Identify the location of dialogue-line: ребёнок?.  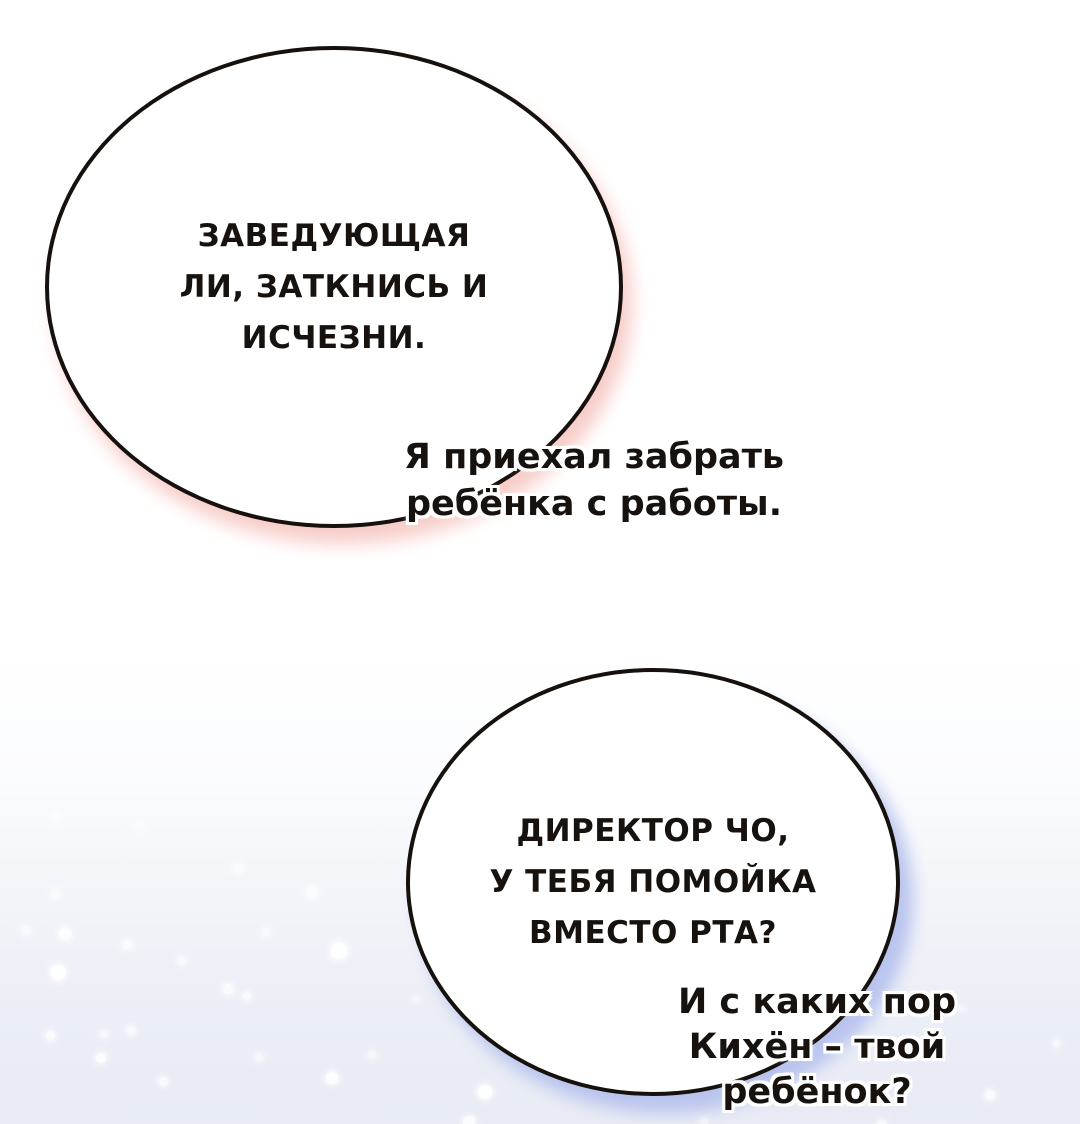
(817, 1092).